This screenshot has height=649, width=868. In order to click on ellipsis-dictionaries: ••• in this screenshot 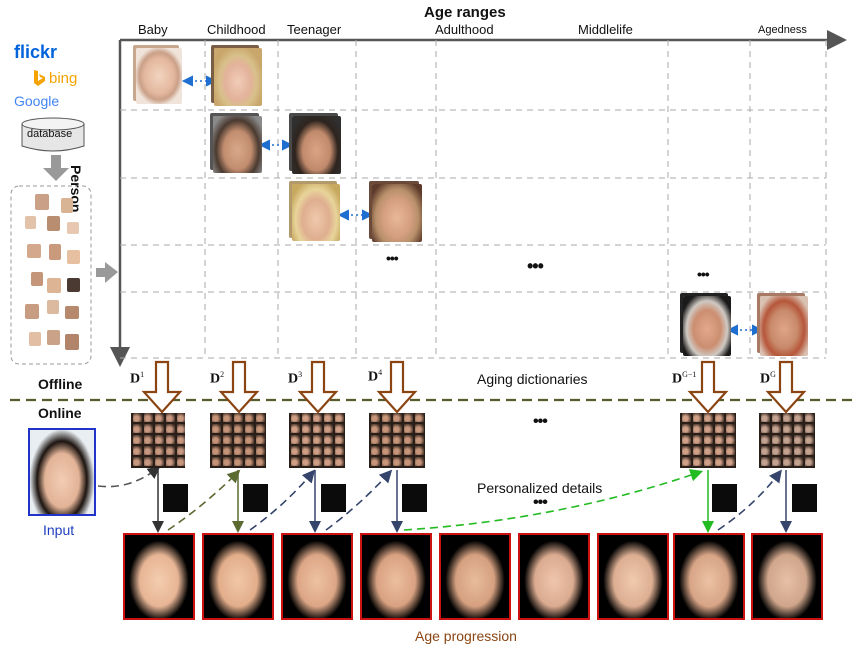, I will do `click(540, 421)`.